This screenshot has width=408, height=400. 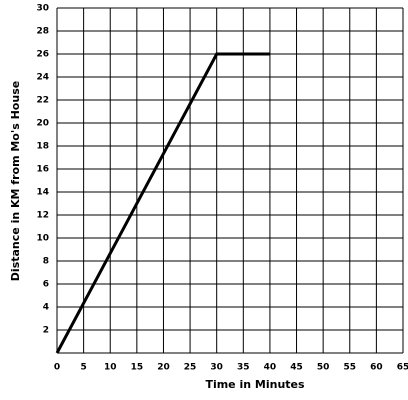 I want to click on y-tick-label: 16, so click(x=42, y=170).